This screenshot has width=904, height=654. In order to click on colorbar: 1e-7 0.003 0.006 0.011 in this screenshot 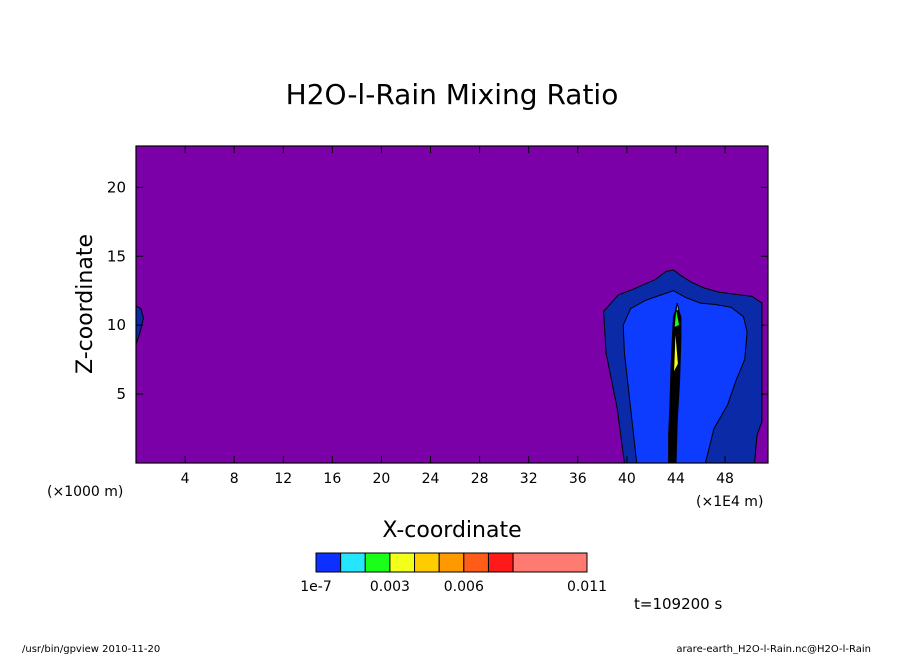, I will do `click(453, 573)`.